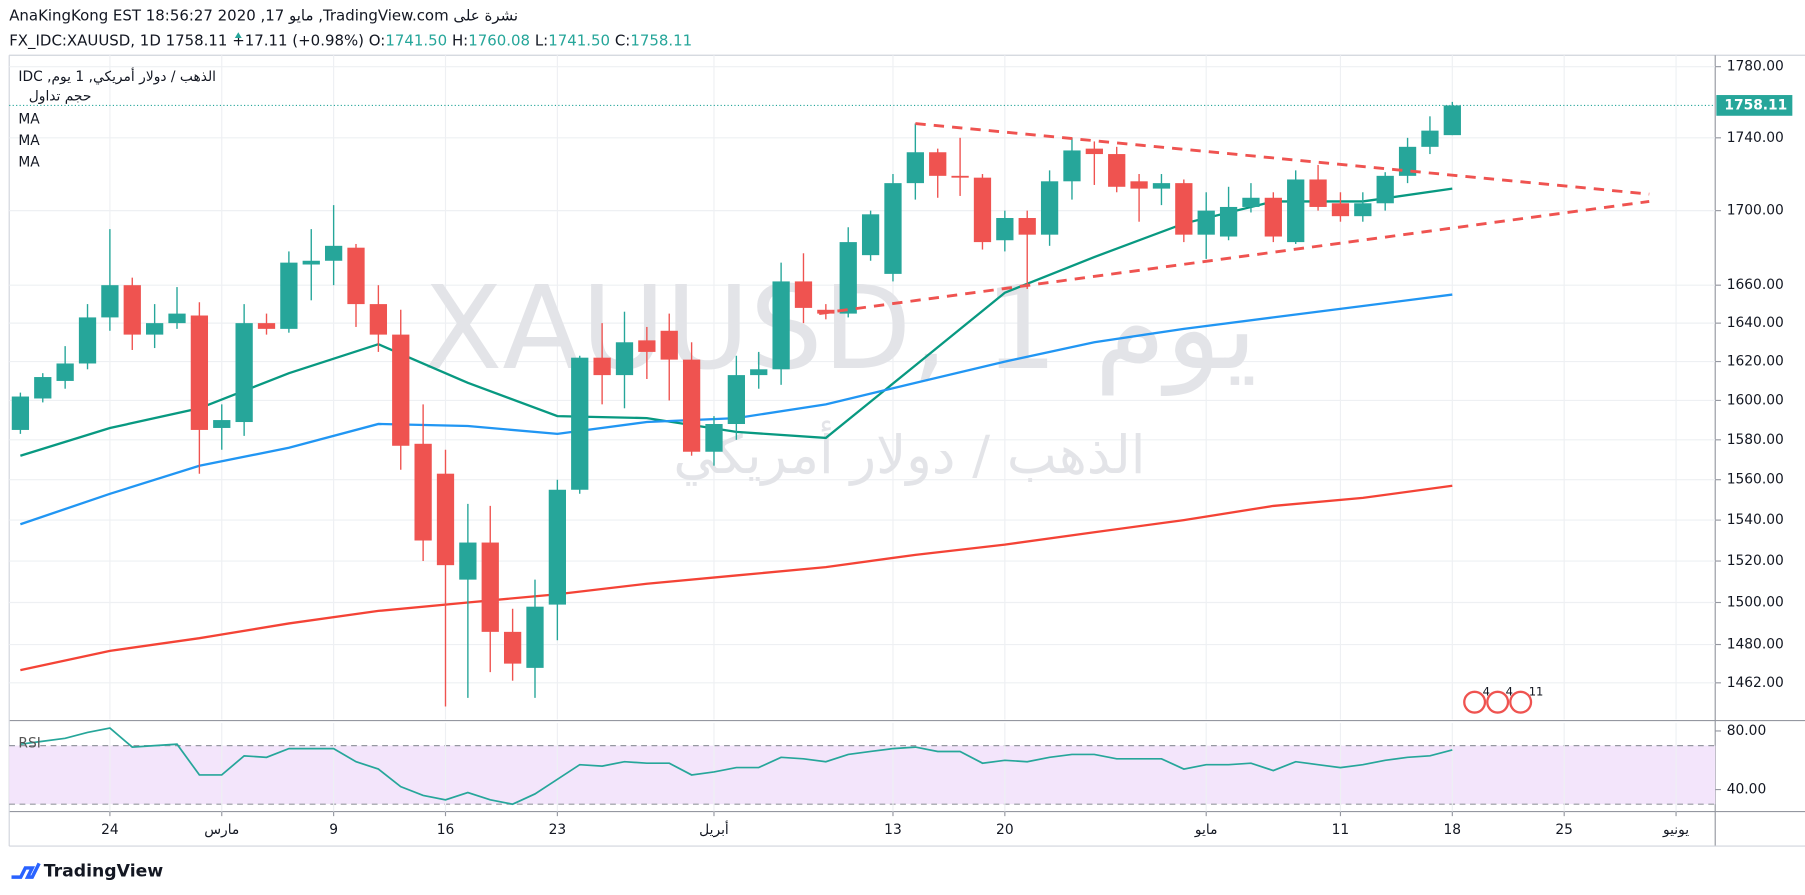  What do you see at coordinates (1755, 683) in the screenshot?
I see `y-tick-label: 1462.00` at bounding box center [1755, 683].